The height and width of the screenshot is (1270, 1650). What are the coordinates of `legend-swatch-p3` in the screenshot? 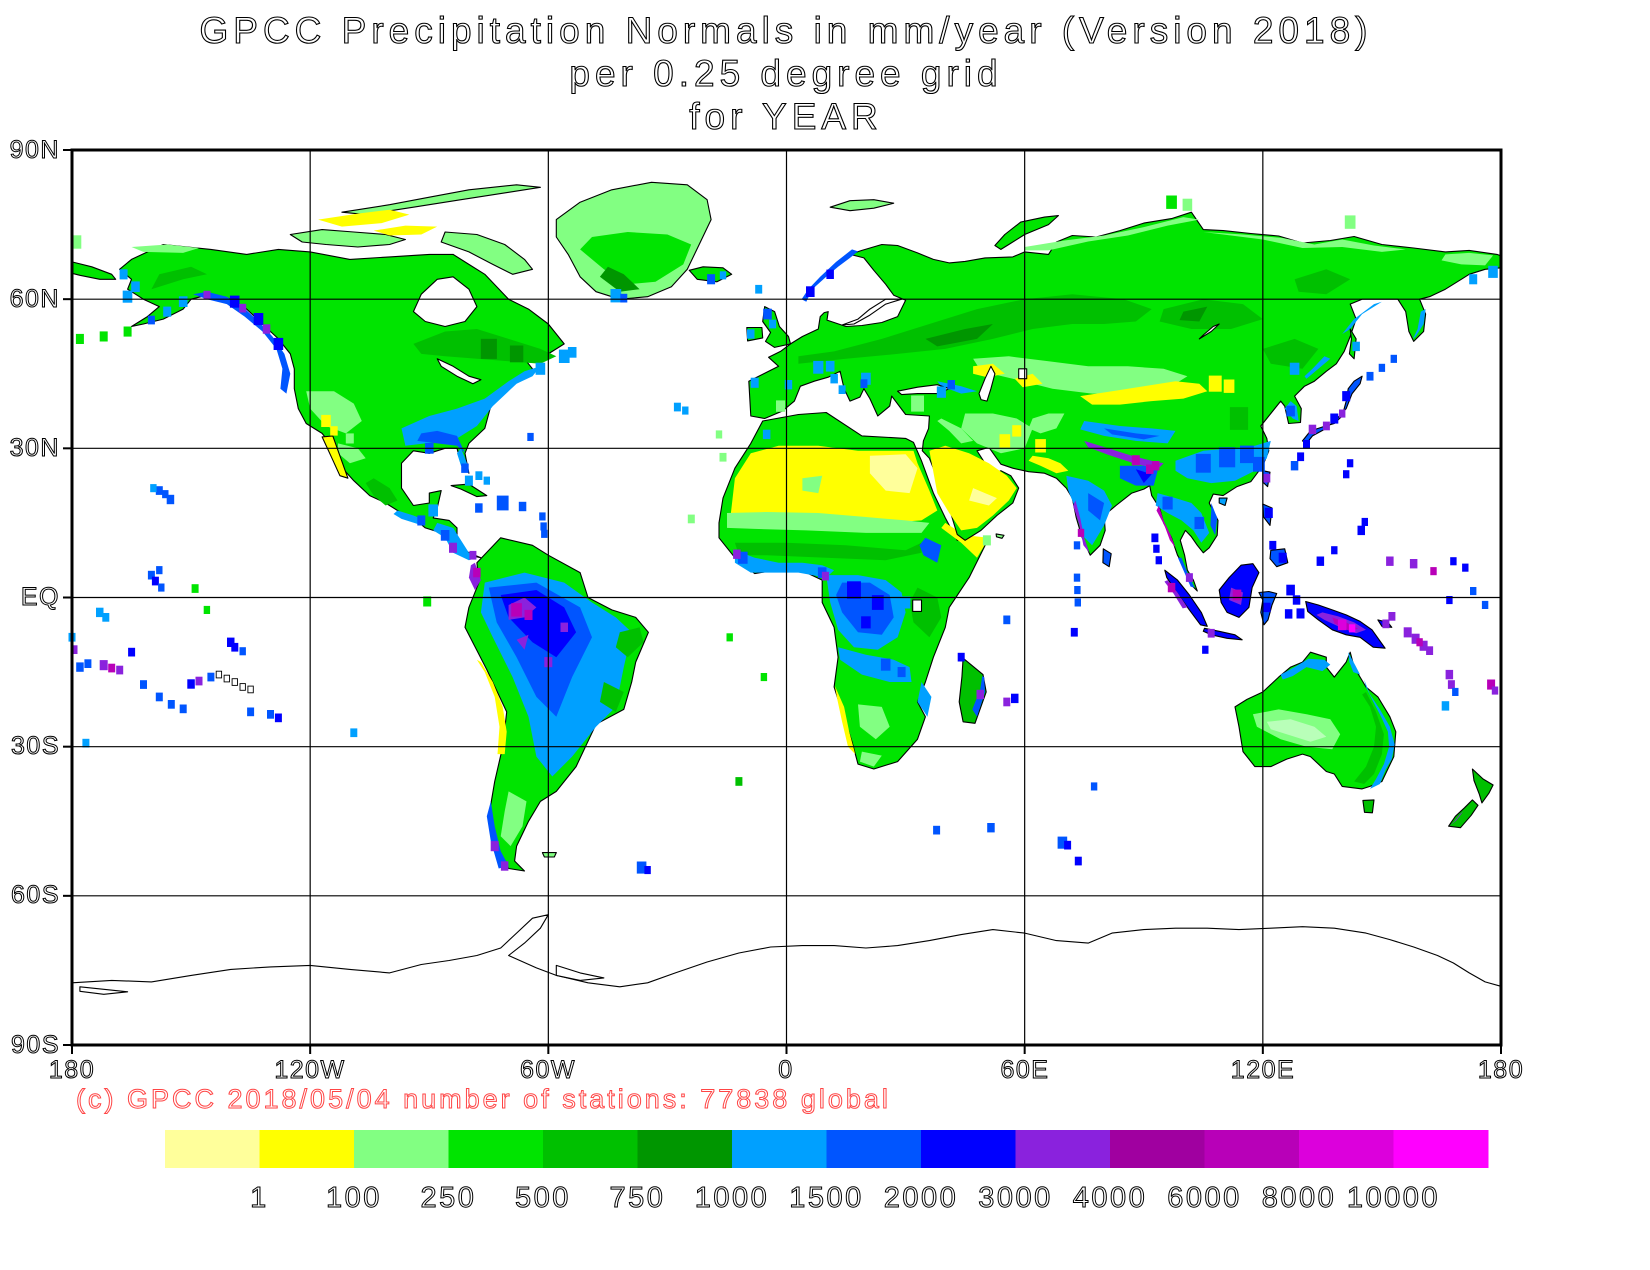 It's located at (496, 1149).